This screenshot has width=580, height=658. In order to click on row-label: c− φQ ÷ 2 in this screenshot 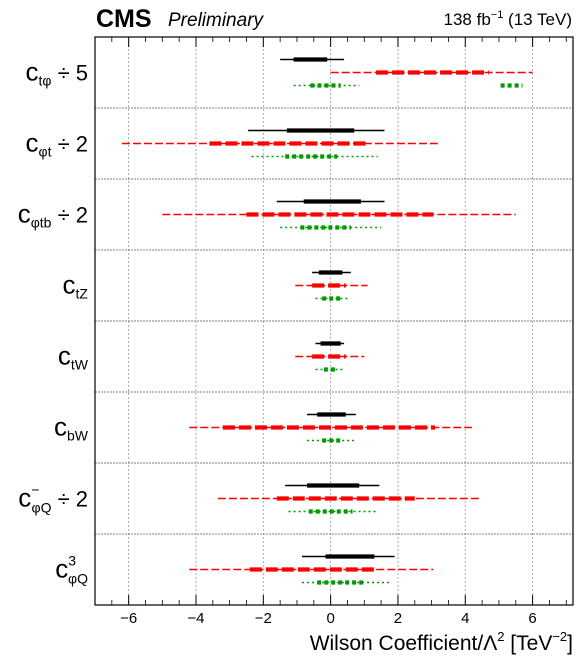, I will do `click(53, 499)`.